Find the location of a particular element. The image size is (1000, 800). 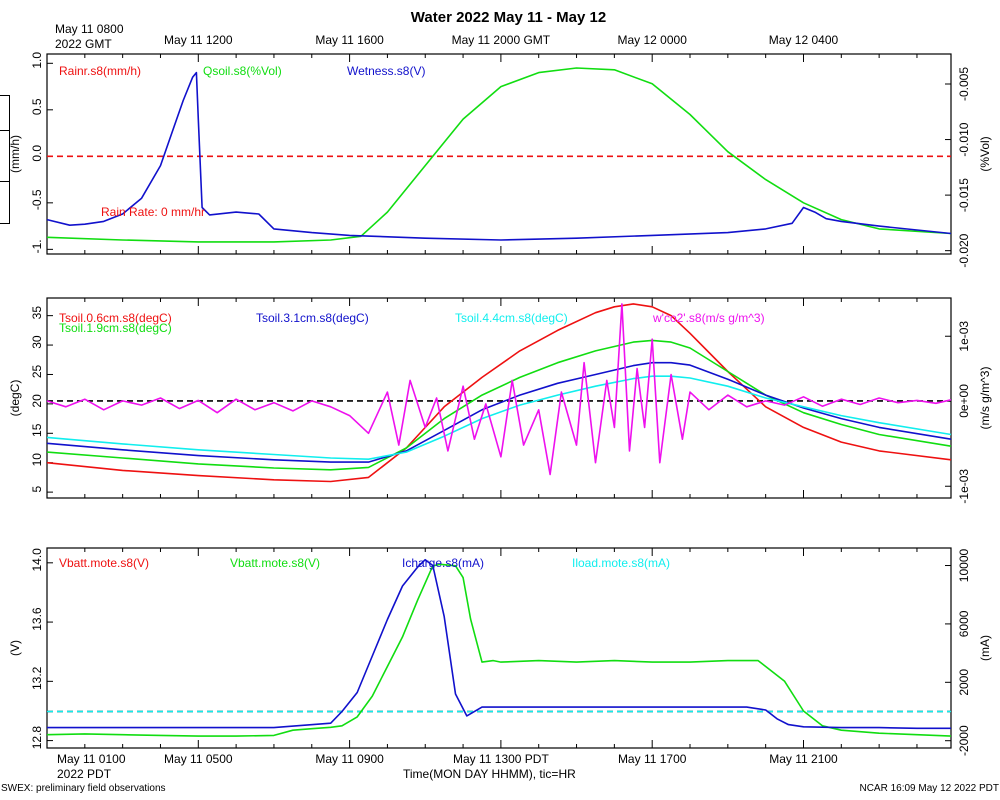

pdt-start-label: May 11 0100 is located at coordinates (91, 759).